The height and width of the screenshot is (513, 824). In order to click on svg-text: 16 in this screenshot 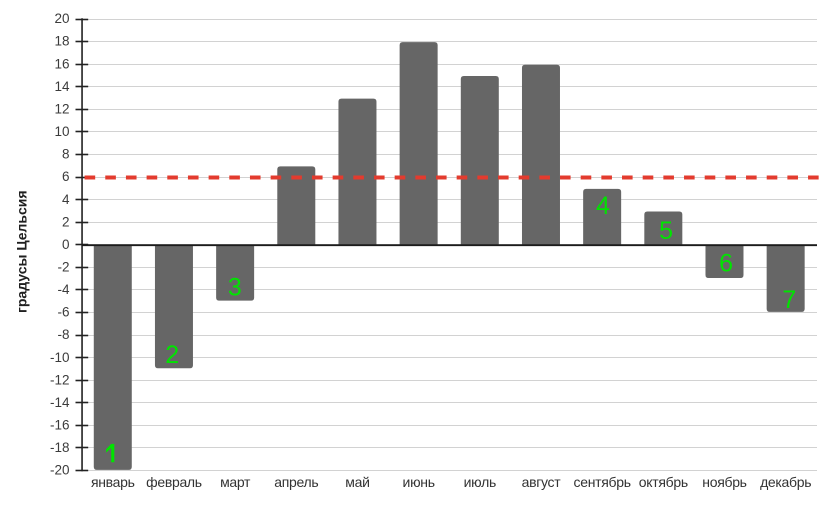, I will do `click(61, 63)`.